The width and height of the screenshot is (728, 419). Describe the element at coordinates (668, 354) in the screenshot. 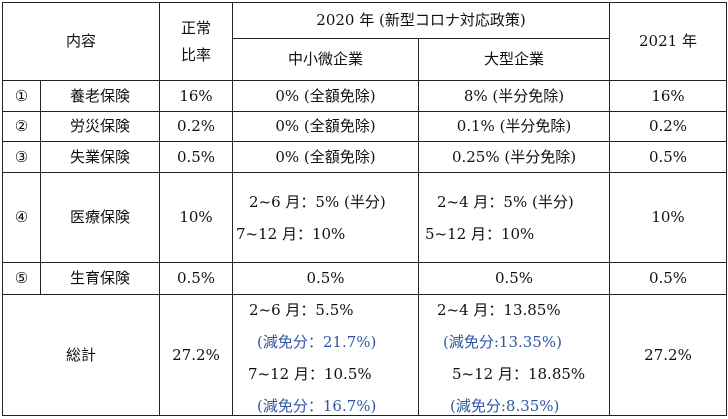

I see `total-2021: 27.2%` at that location.